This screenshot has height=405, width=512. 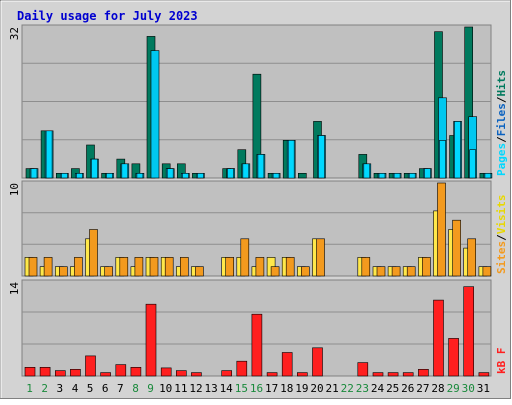 What do you see at coordinates (378, 388) in the screenshot?
I see `x-tick-label-day-24: 24` at bounding box center [378, 388].